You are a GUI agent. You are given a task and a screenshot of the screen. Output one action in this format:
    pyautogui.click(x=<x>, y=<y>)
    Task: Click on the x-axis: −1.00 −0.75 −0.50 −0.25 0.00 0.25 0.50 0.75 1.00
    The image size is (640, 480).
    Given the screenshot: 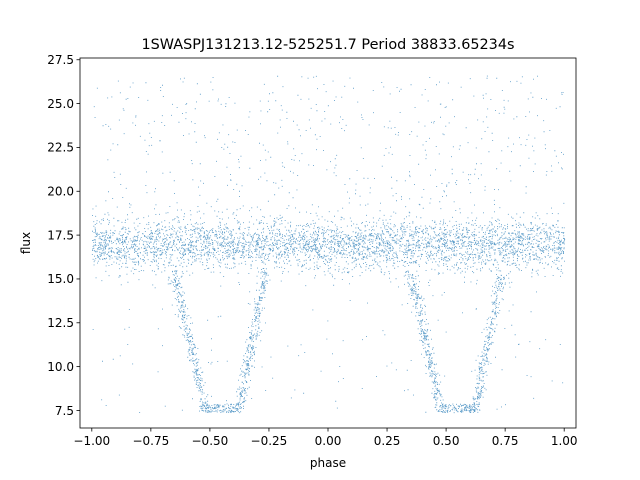 What is the action you would take?
    pyautogui.click(x=325, y=438)
    